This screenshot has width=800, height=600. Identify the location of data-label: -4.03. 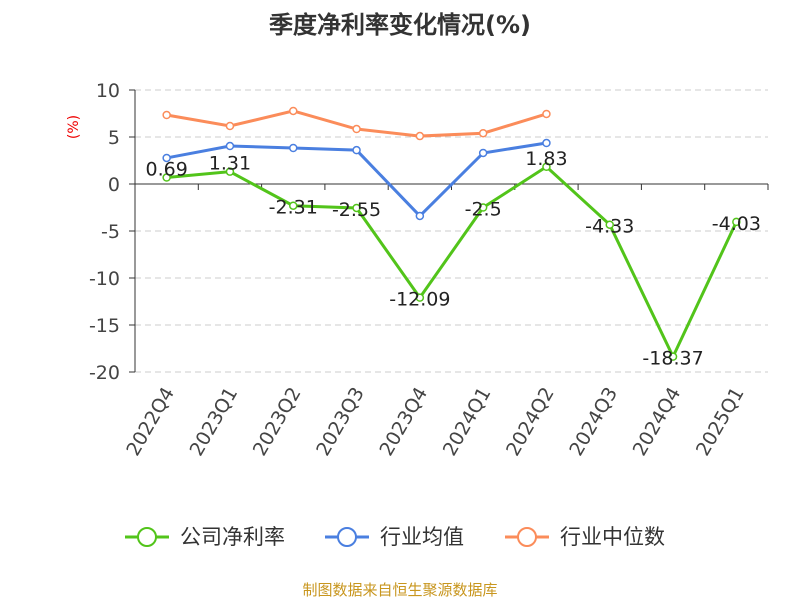
(736, 224).